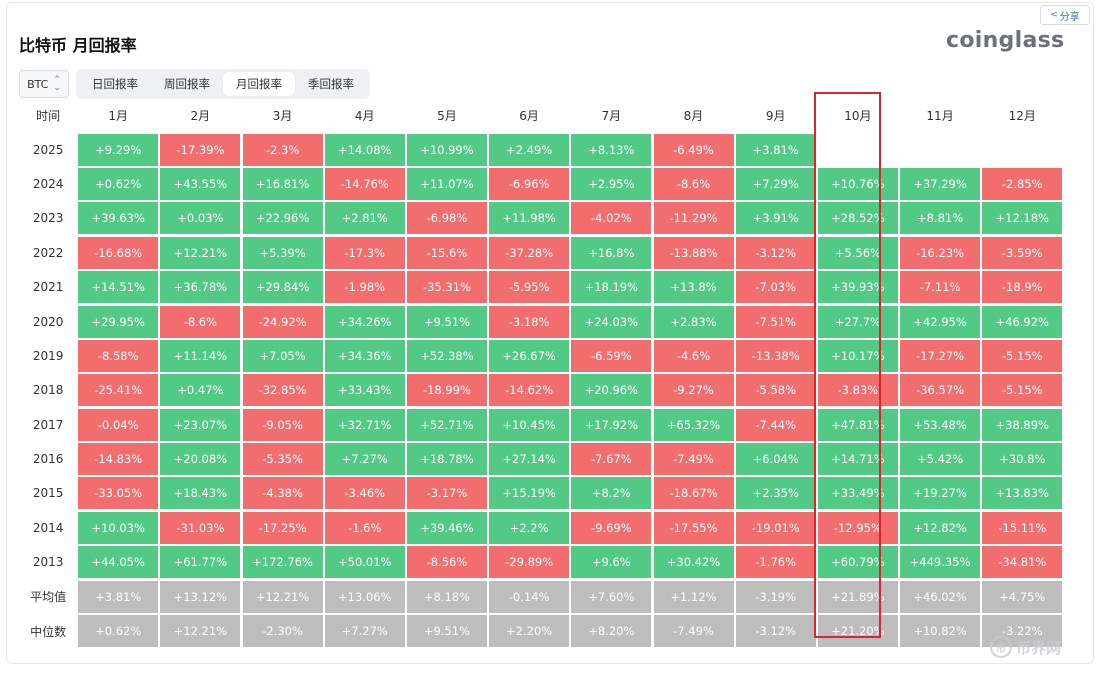  What do you see at coordinates (775, 562) in the screenshot?
I see `return-cell: -1.76%` at bounding box center [775, 562].